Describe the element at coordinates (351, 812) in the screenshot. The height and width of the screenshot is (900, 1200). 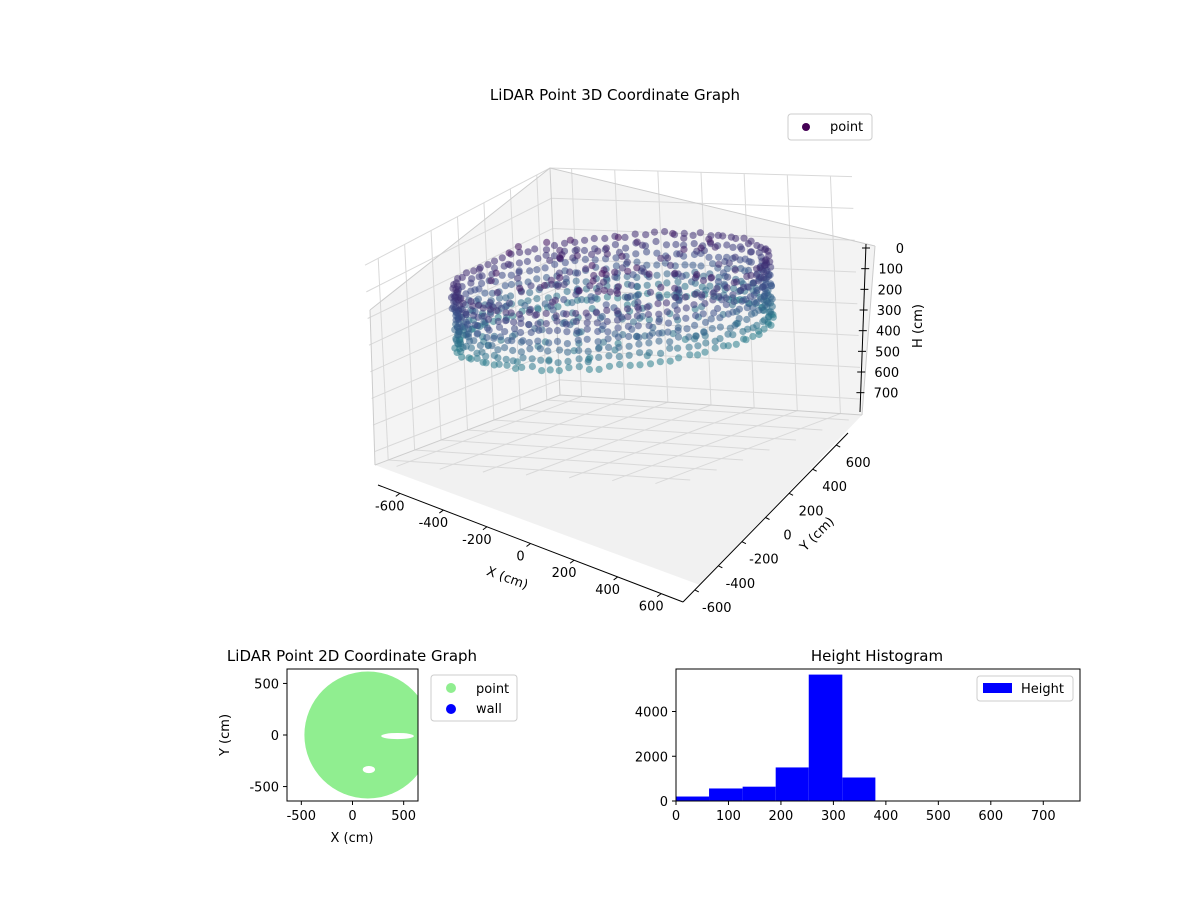
I see `2d-x-axis-ticks: -500 0 500` at that location.